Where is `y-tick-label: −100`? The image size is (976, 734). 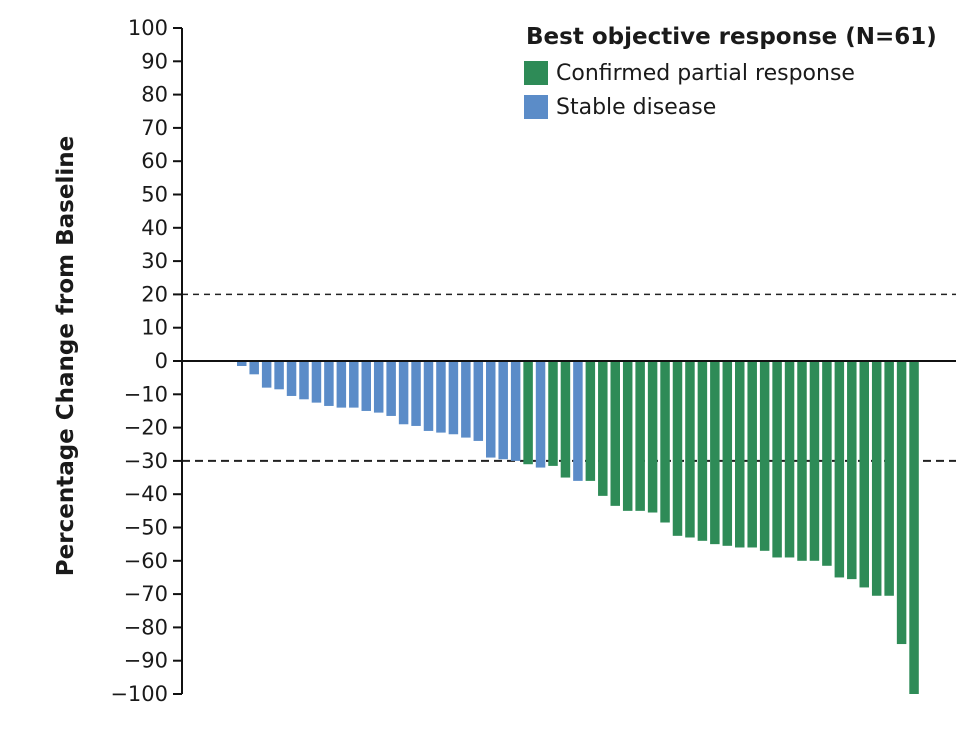
y-tick-label: −100 is located at coordinates (139, 694).